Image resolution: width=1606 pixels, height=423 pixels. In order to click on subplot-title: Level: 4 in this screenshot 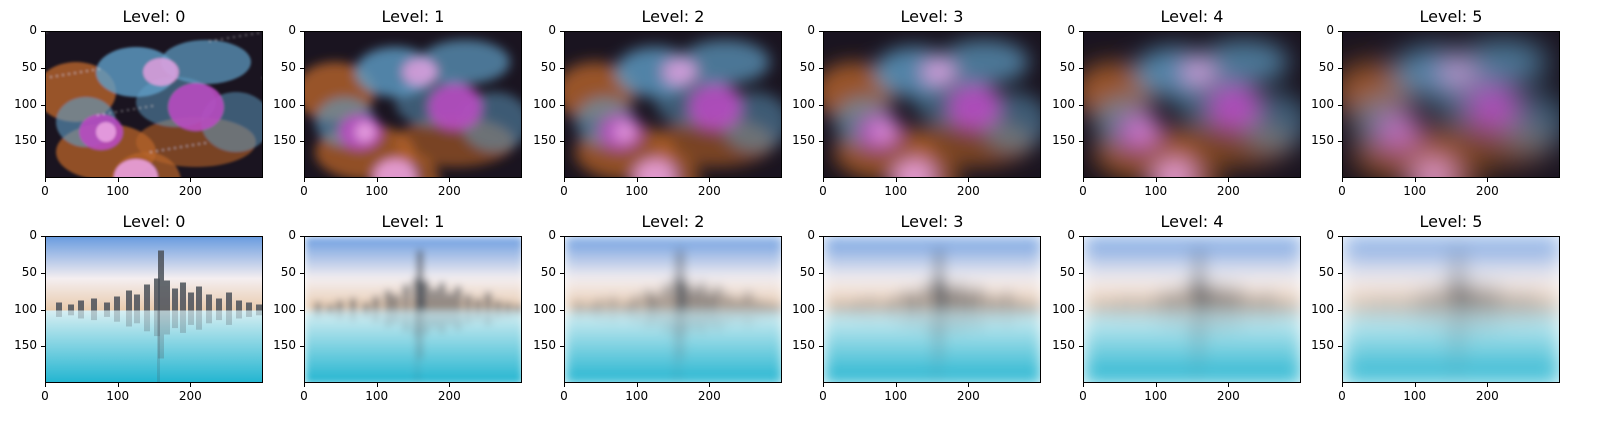, I will do `click(1192, 221)`.